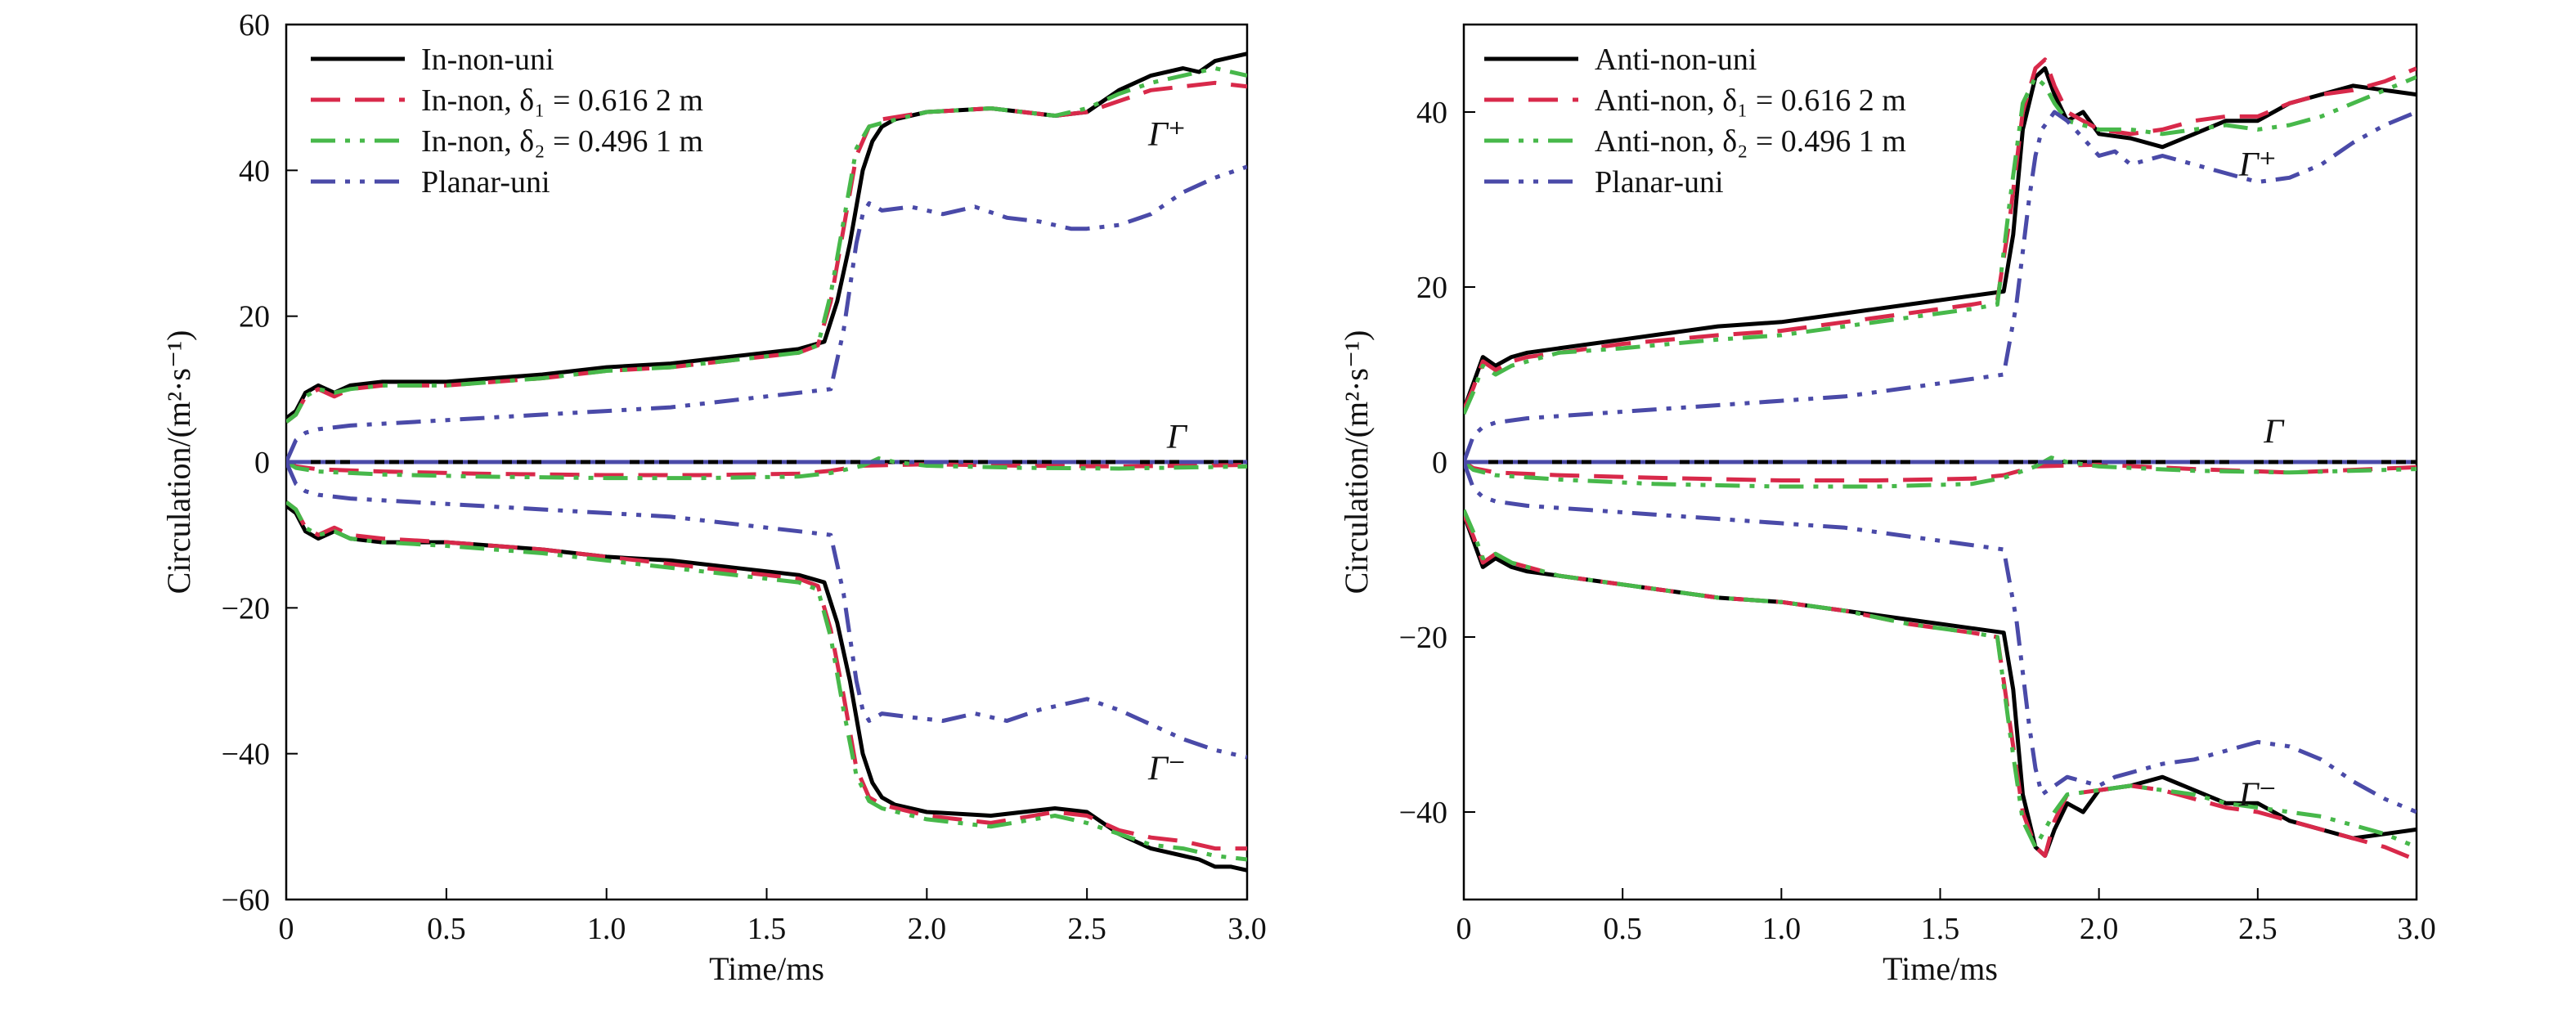 The height and width of the screenshot is (1014, 2576). Describe the element at coordinates (246, 900) in the screenshot. I see `y-tick-label: −60` at that location.